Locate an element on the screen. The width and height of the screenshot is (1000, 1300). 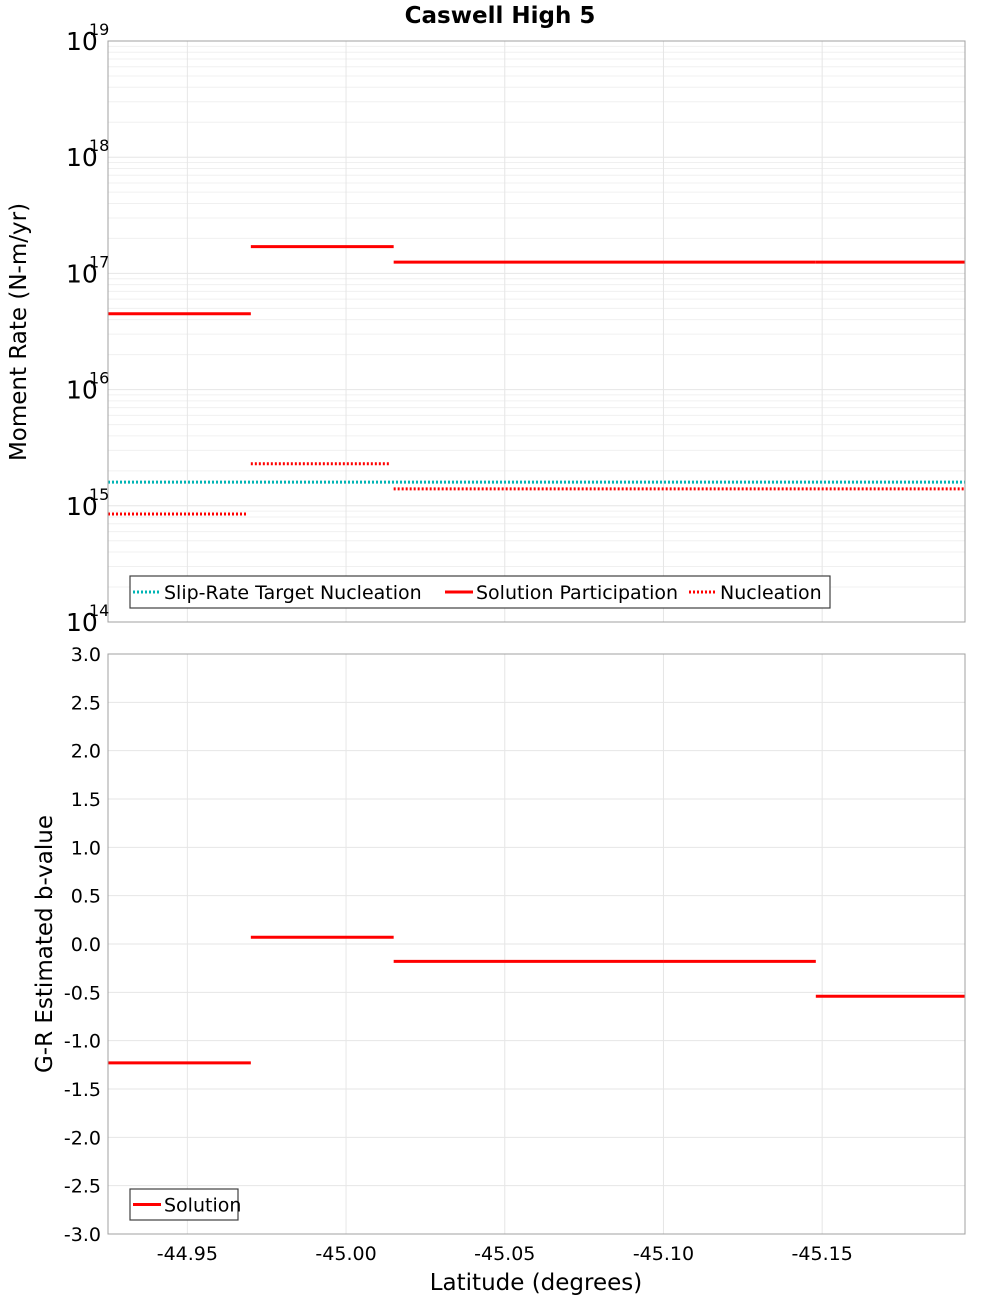
latitude-x-ticks: -44.95 -45.00 -45.05 -45.10 -45.15 is located at coordinates (505, 1254).